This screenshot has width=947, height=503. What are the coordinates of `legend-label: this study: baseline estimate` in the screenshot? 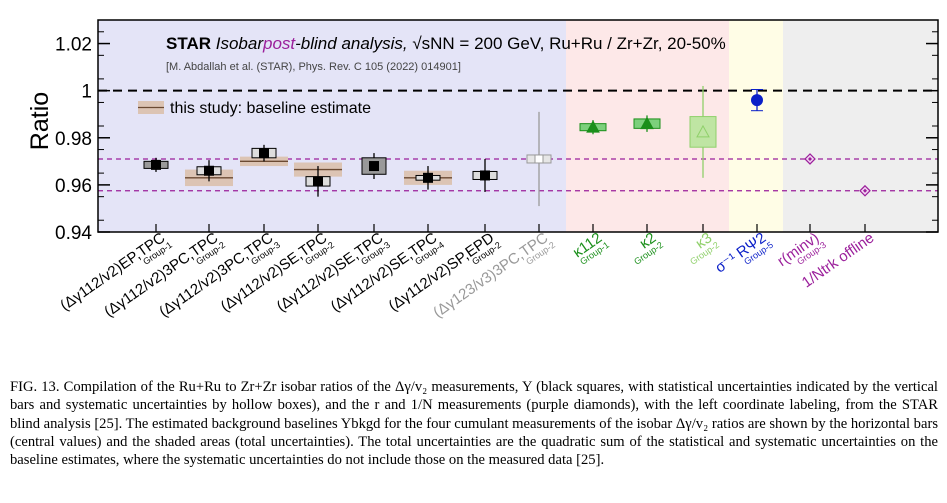 It's located at (270, 108).